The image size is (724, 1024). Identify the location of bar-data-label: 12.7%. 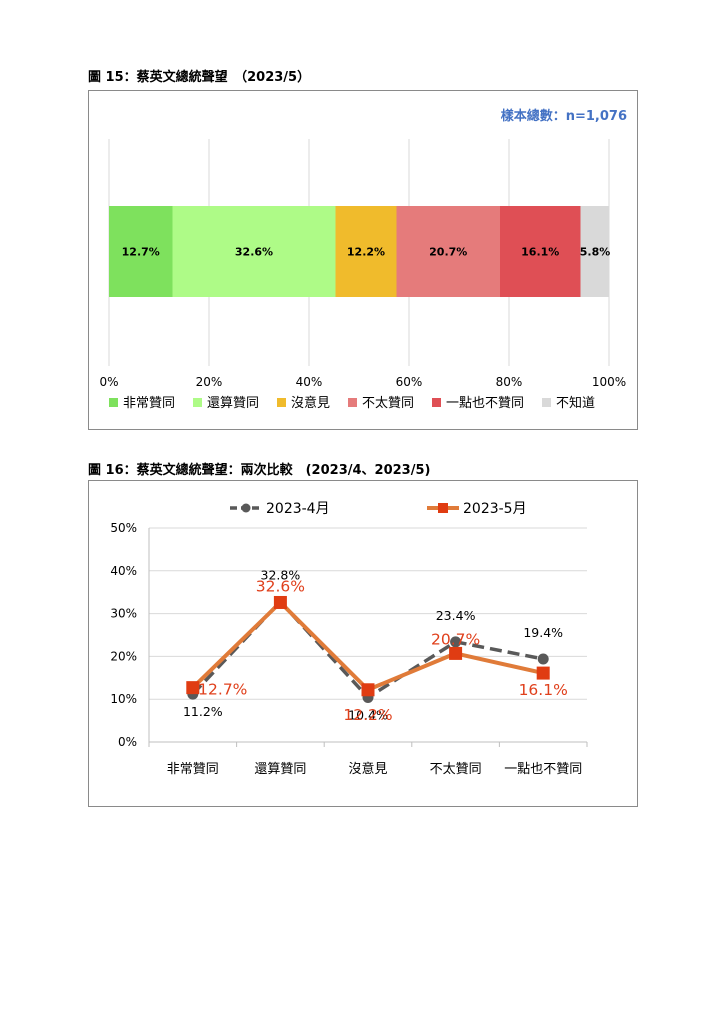
(141, 252).